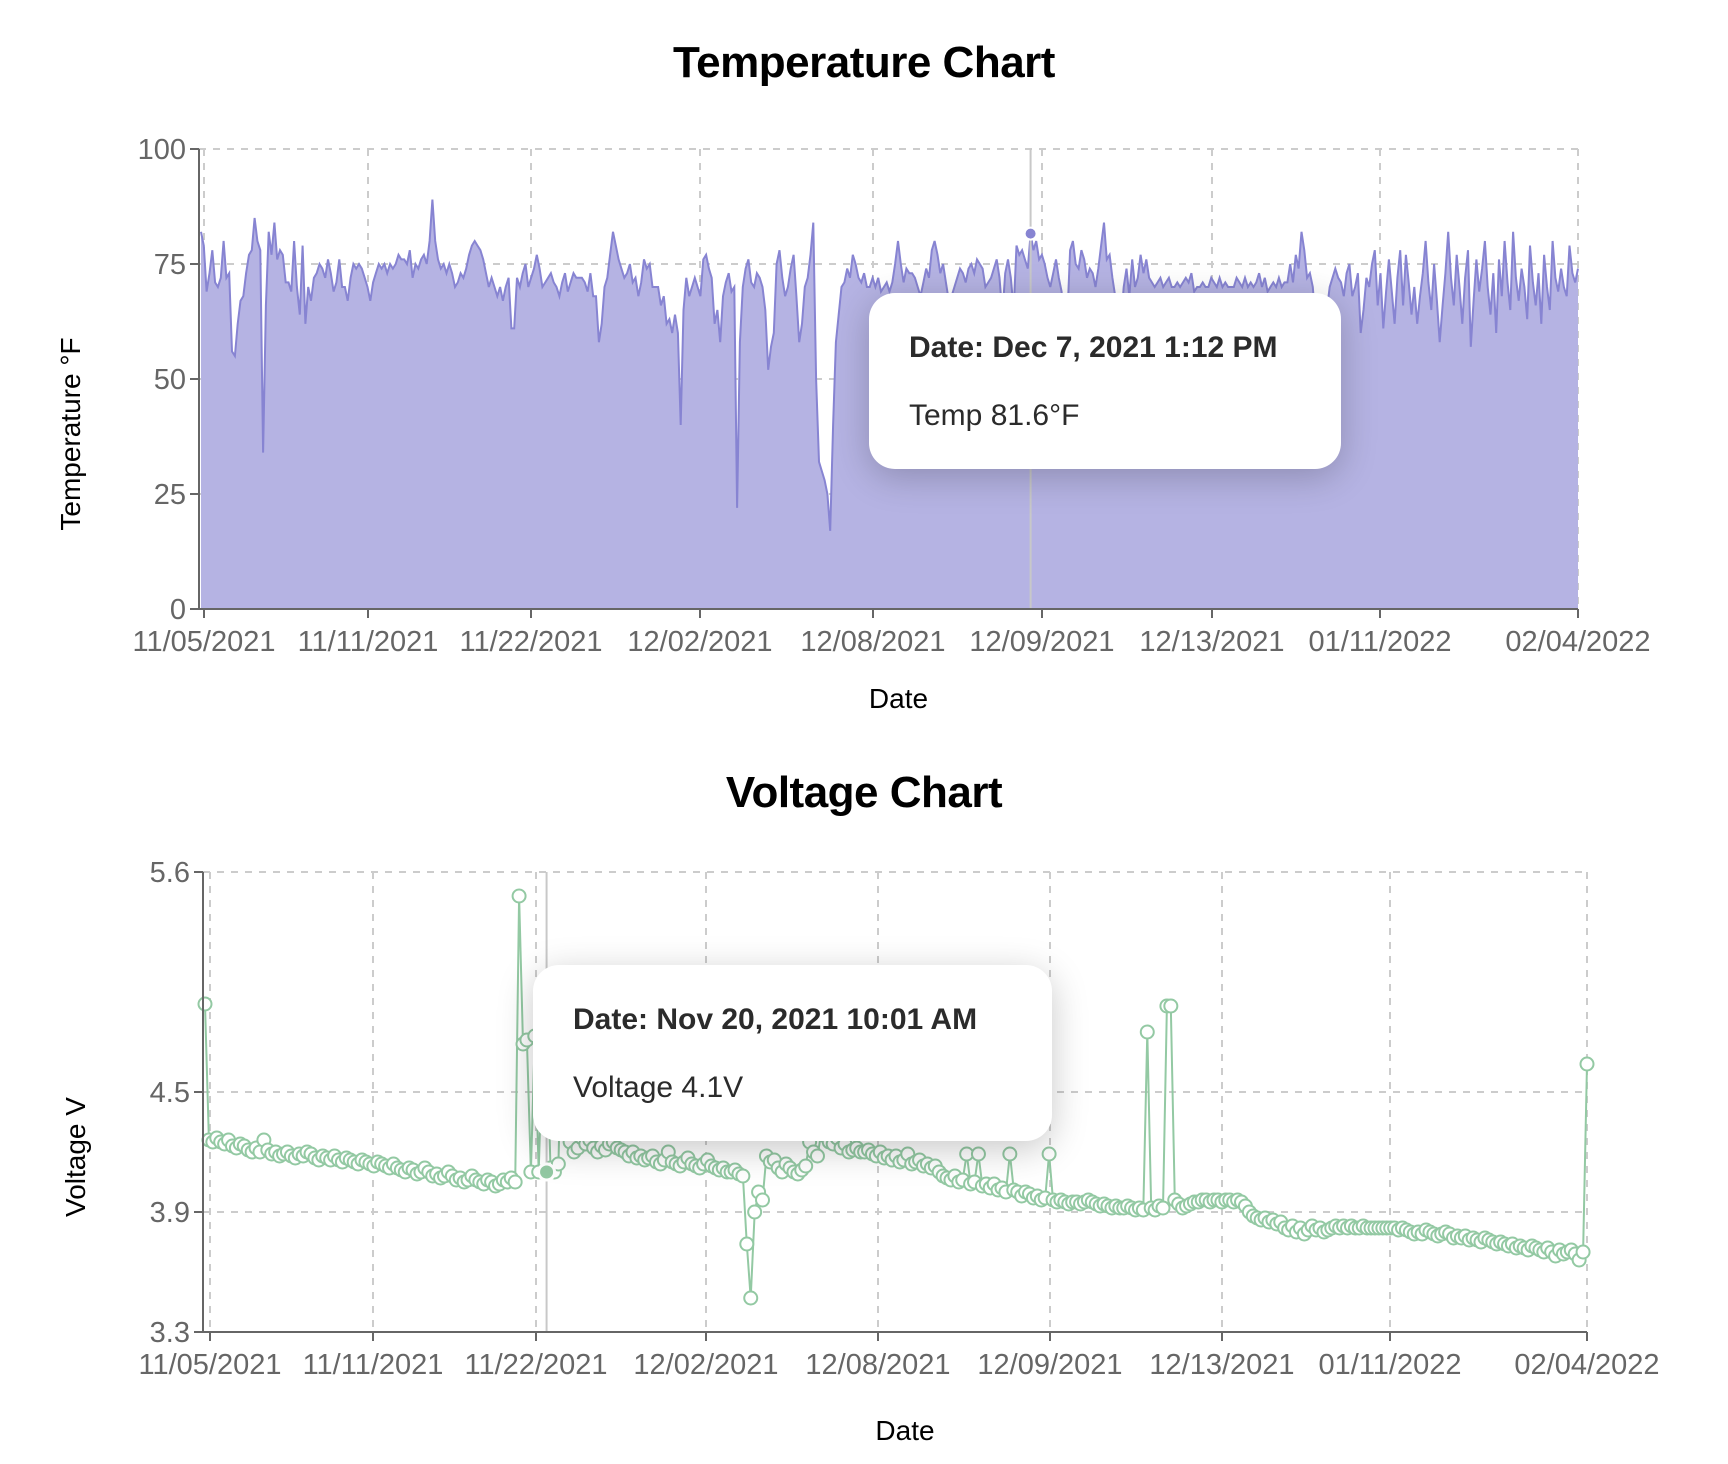 The width and height of the screenshot is (1728, 1464). What do you see at coordinates (658, 1087) in the screenshot?
I see `voltage-tooltip-value: Voltage 4.1V` at bounding box center [658, 1087].